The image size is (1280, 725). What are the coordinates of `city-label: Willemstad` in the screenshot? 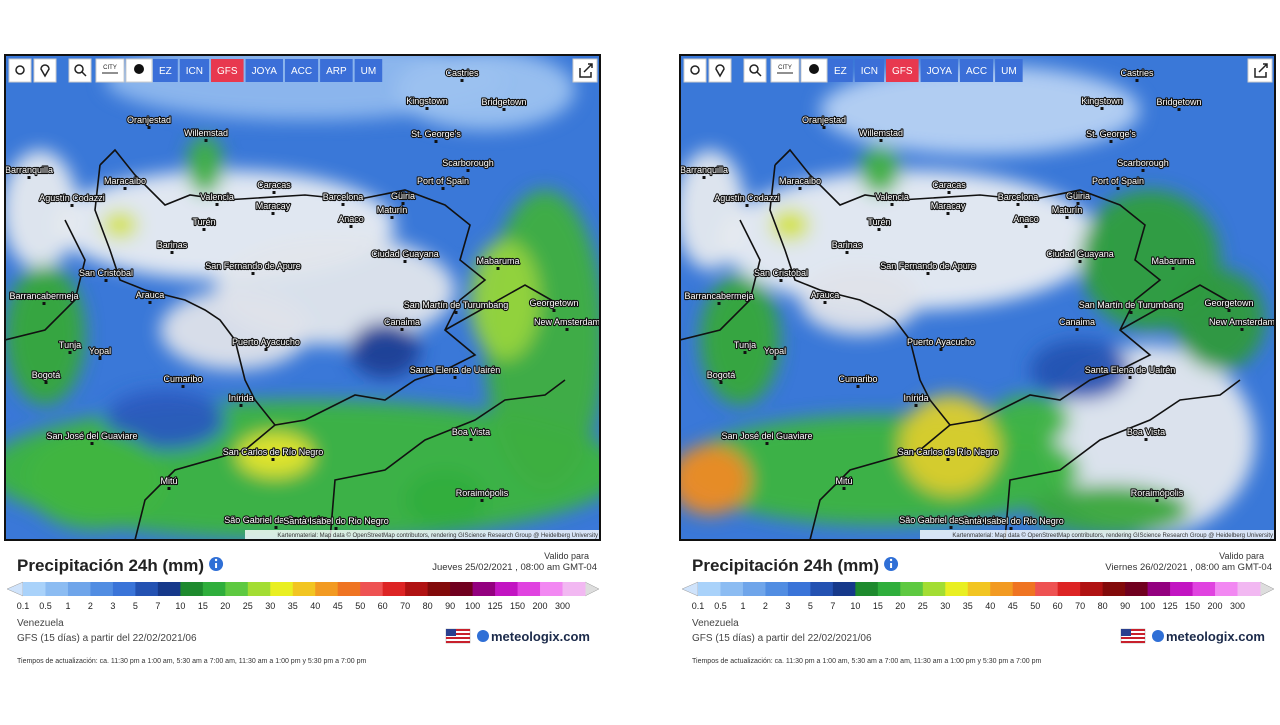 It's located at (881, 133).